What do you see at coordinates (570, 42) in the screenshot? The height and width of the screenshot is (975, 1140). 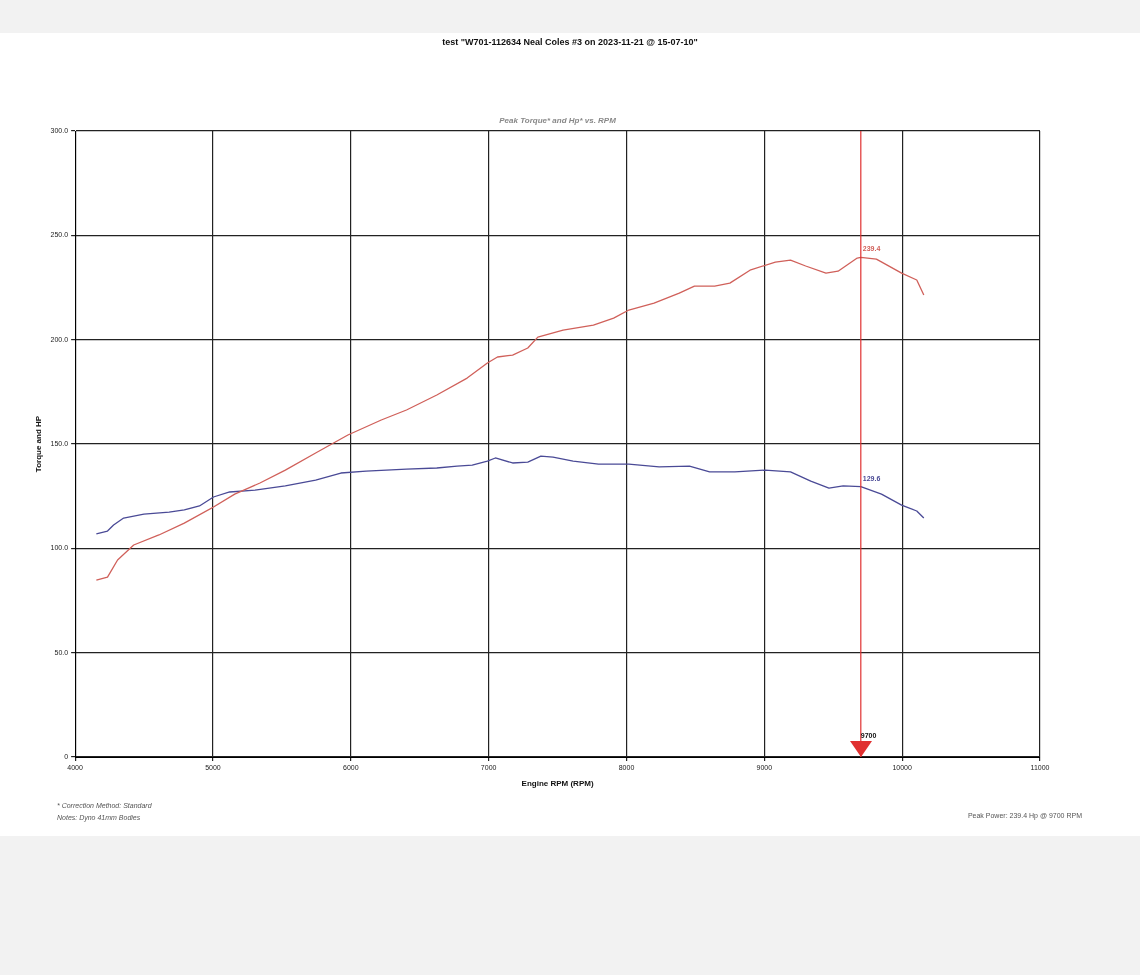 I see `chart-title: test "W701-112634 Neal Coles #3 on 2023-11-21 @ 15-07-10"` at bounding box center [570, 42].